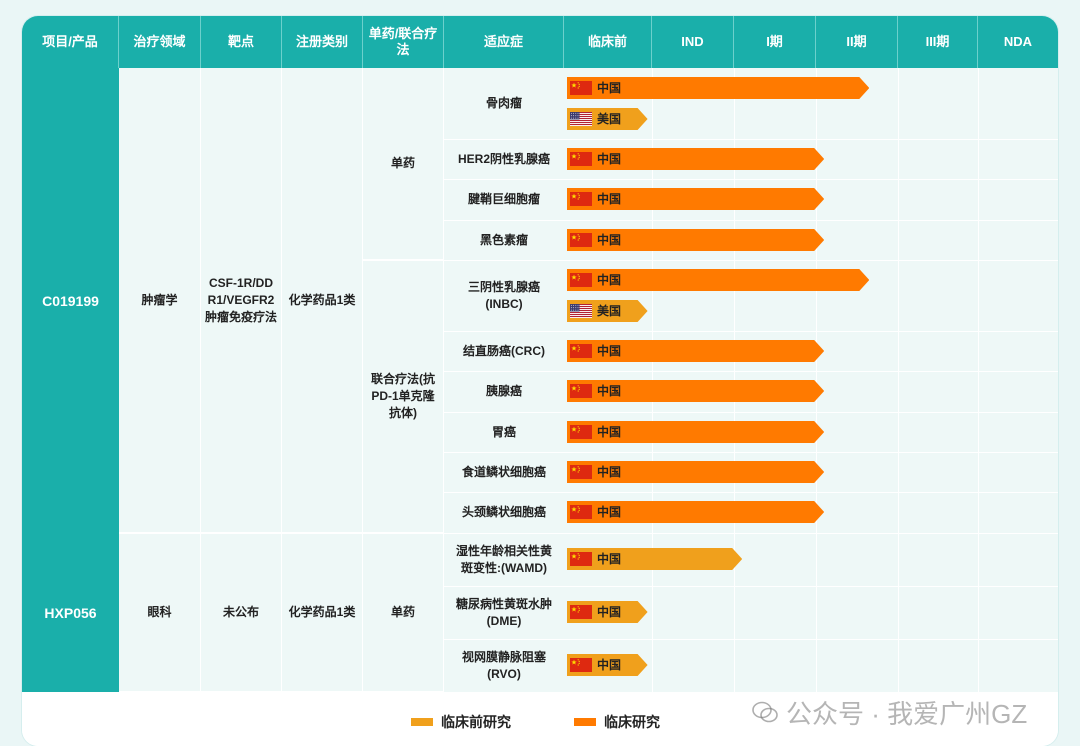  Describe the element at coordinates (503, 471) in the screenshot. I see `indication-label: 食道鳞状细胞癌` at that location.